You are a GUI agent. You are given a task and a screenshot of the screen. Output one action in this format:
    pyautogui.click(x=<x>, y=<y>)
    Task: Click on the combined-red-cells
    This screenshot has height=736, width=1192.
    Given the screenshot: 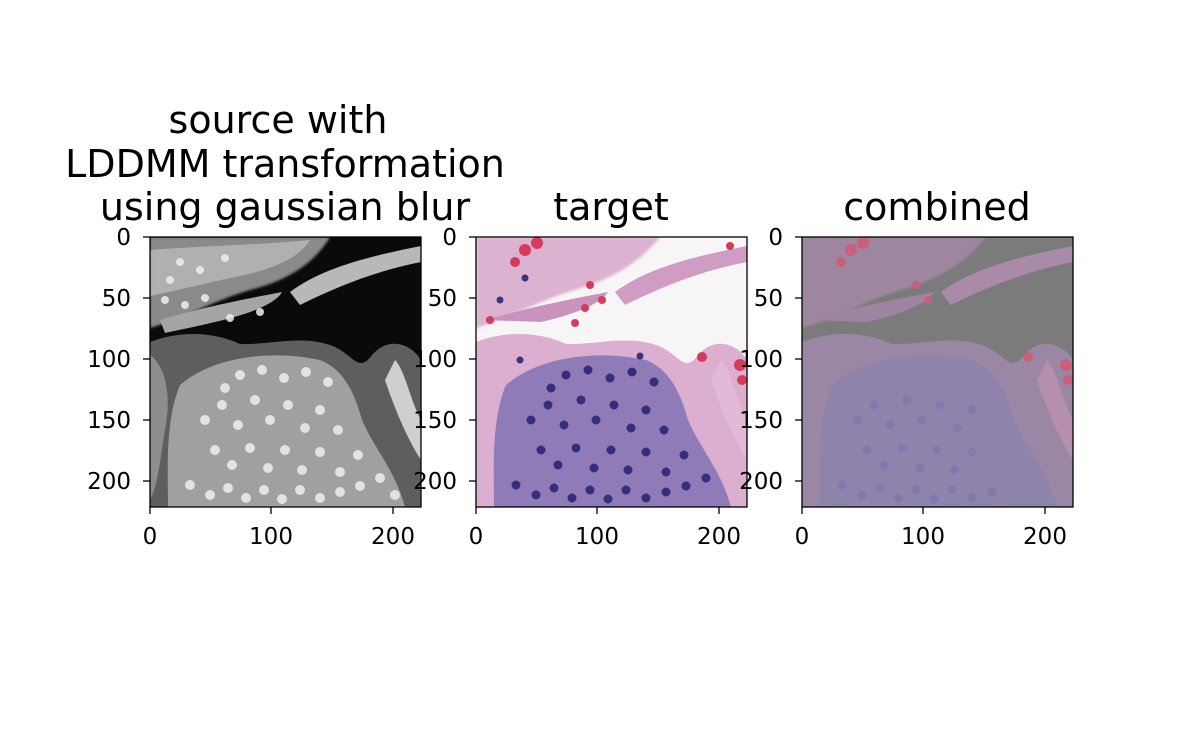 What is the action you would take?
    pyautogui.click(x=954, y=311)
    